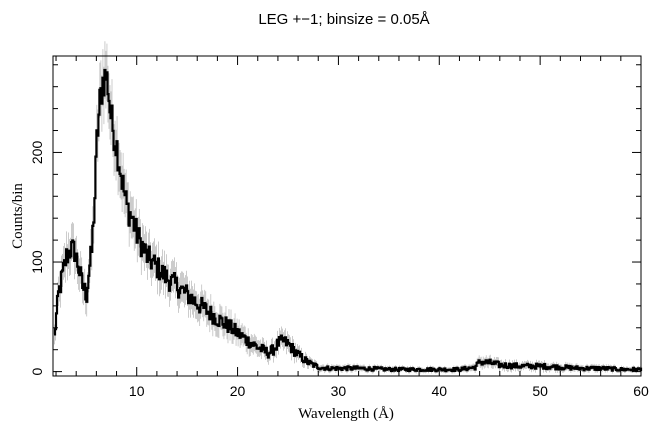 Image resolution: width=661 pixels, height=435 pixels. Describe the element at coordinates (37, 262) in the screenshot. I see `y-tick-label: 100` at that location.